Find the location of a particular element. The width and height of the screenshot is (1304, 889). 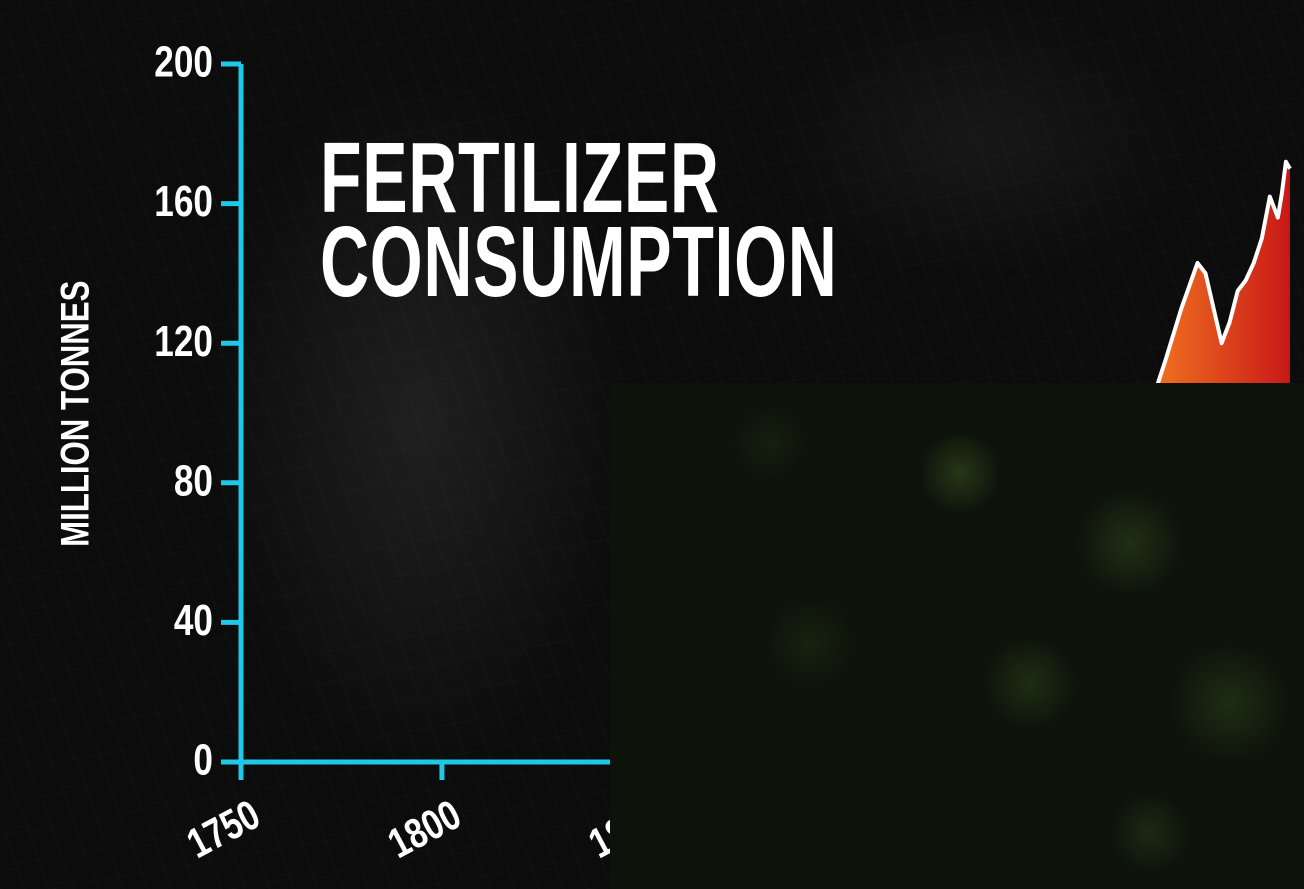

area-line is located at coordinates (1223, 272).